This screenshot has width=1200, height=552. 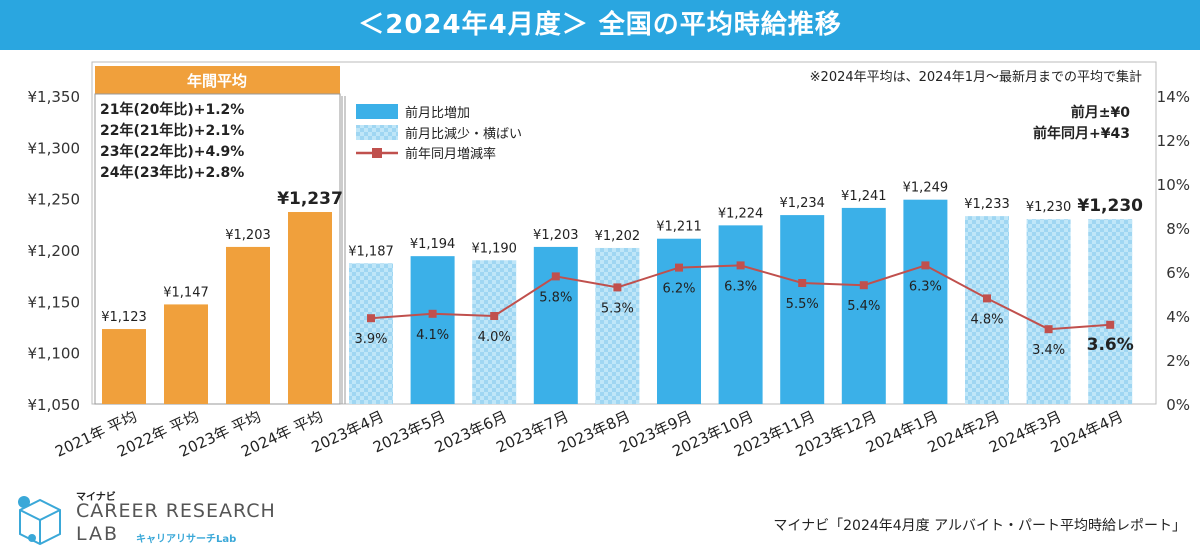 I want to click on source-credit: マイナビ「2024年4月度 アルバイト・パート平均時給レポート」, so click(x=979, y=526).